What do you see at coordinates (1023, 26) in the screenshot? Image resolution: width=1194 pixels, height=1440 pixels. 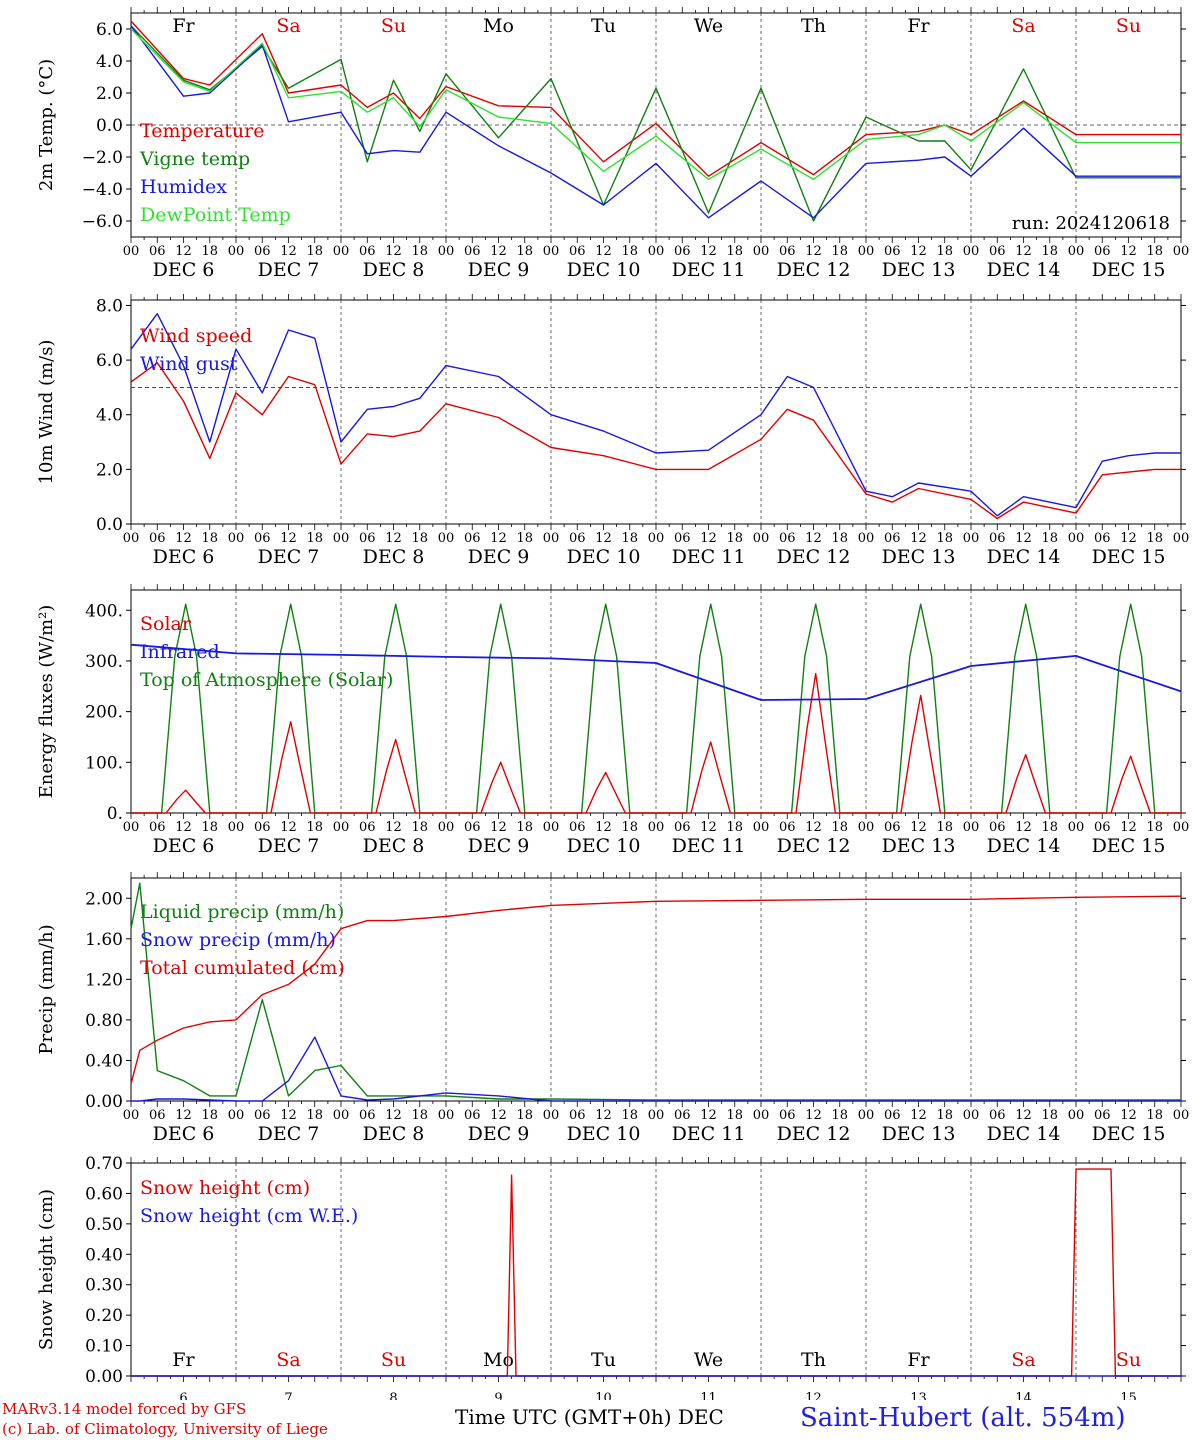 I see `weekday-label: Sa` at bounding box center [1023, 26].